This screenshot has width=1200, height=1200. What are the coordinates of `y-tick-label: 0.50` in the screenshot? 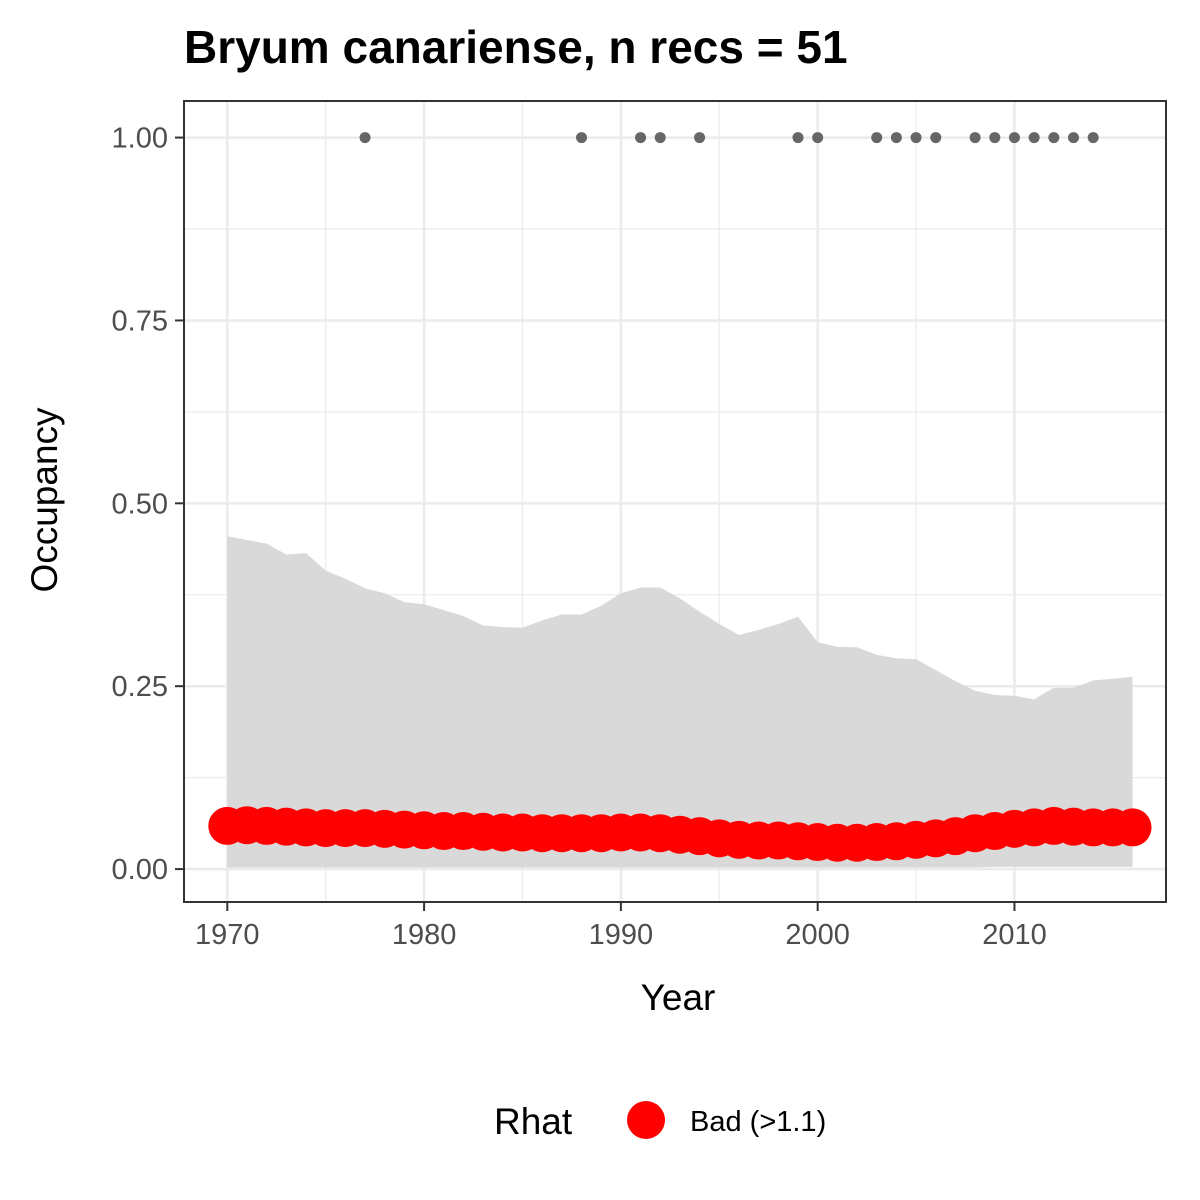 It's located at (140, 504).